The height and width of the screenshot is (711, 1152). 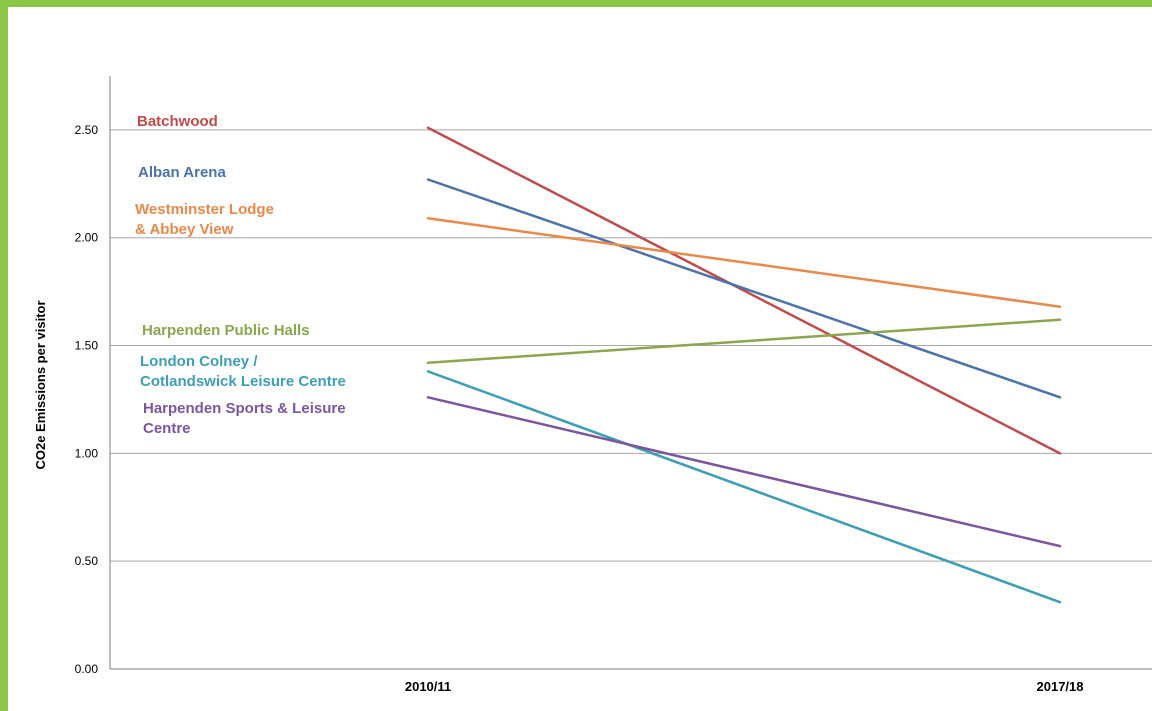 What do you see at coordinates (87, 346) in the screenshot?
I see `y-tick-label: 1.50` at bounding box center [87, 346].